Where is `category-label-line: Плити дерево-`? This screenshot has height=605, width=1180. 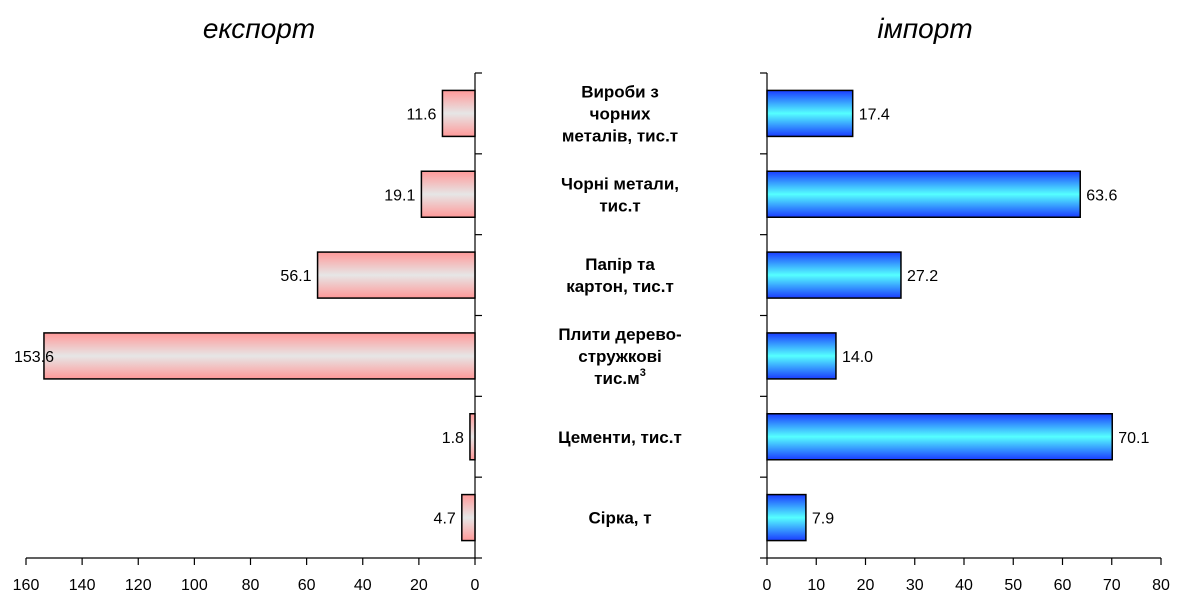
category-label-line: Плити дерево- is located at coordinates (619, 334).